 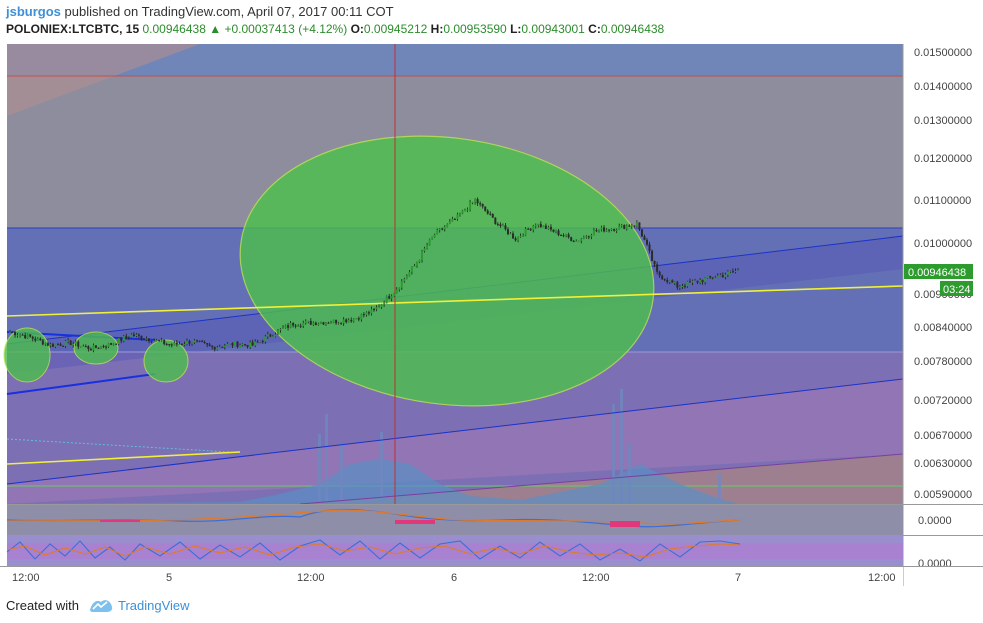 What do you see at coordinates (370, 523) in the screenshot?
I see `indicator-histogram` at bounding box center [370, 523].